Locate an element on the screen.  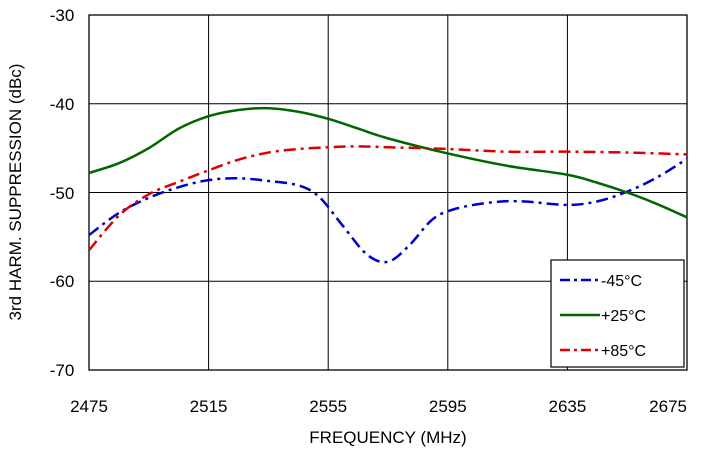
y-tick-label: -60 is located at coordinates (62, 281).